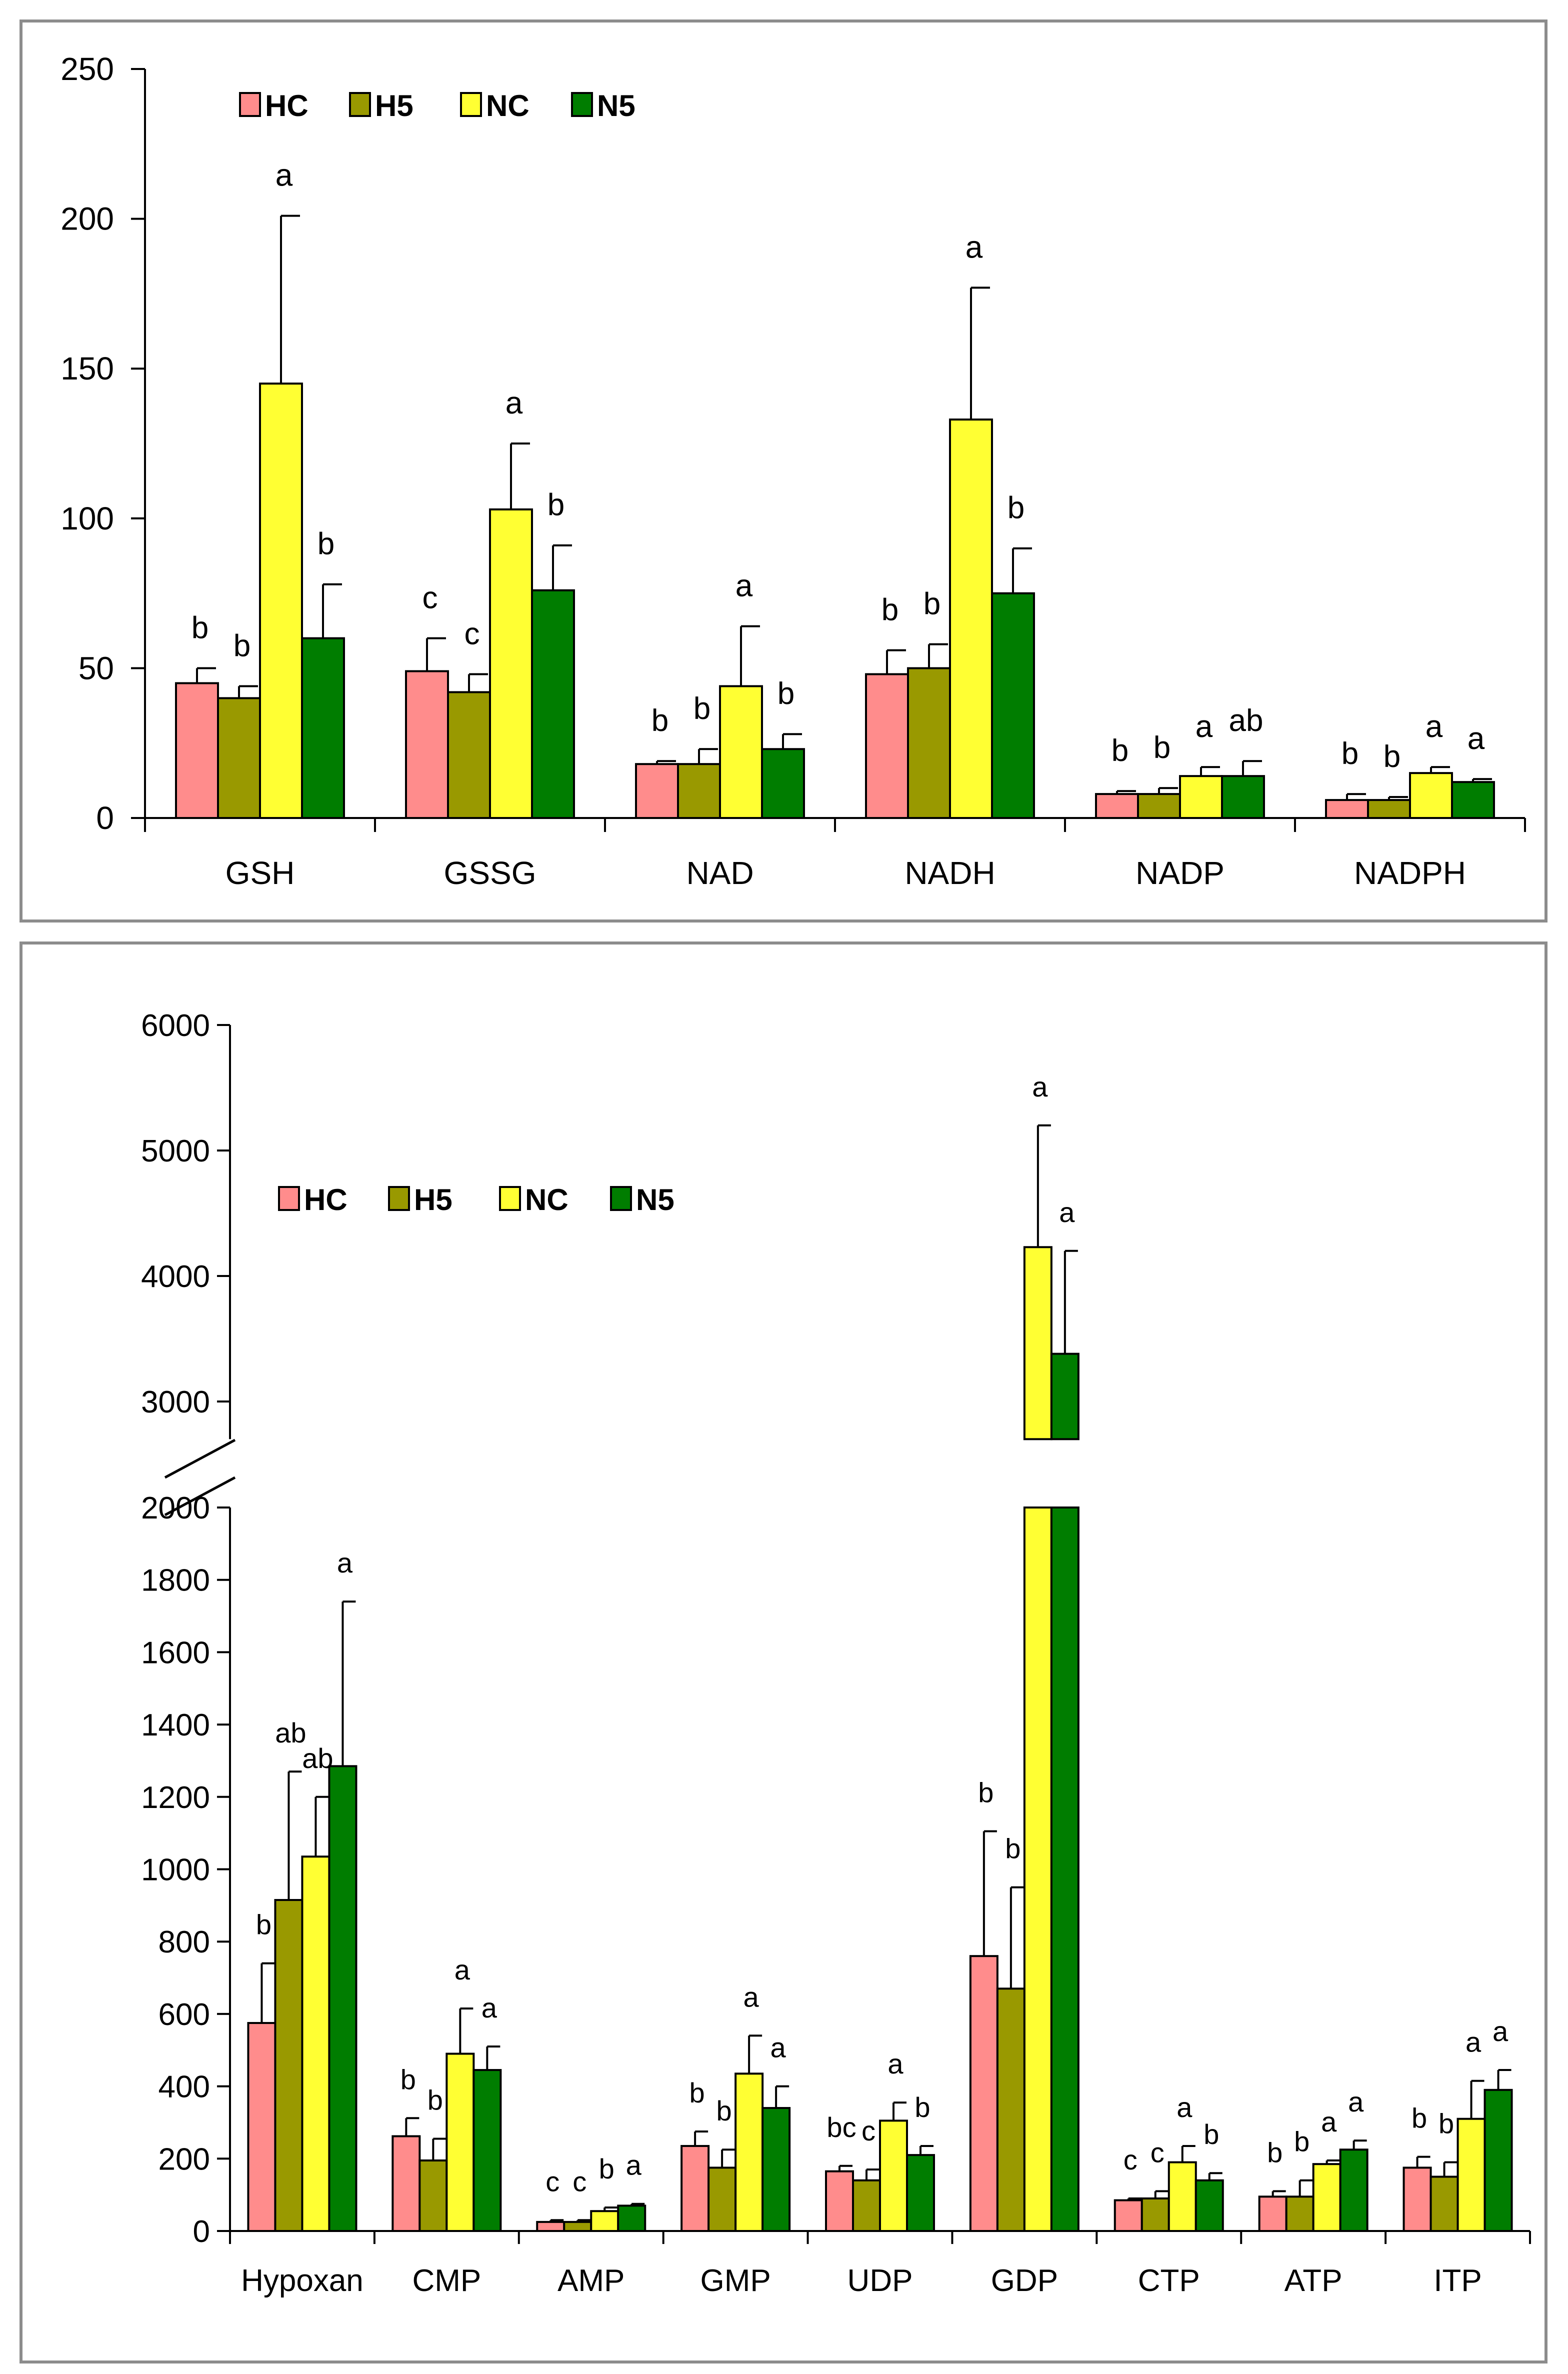 Image resolution: width=1568 pixels, height=2374 pixels. Describe the element at coordinates (446, 2281) in the screenshot. I see `x-tick-label: CMP` at that location.